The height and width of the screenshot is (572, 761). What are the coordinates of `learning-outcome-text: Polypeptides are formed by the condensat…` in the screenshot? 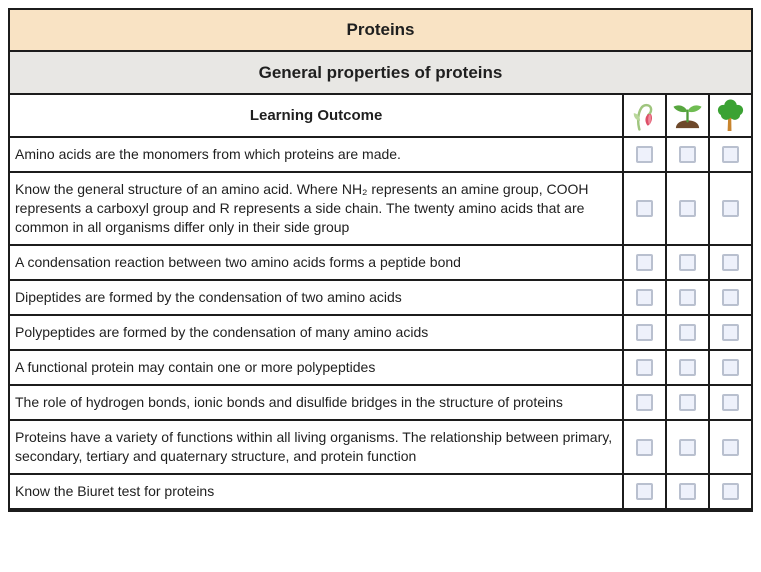 It's located at (317, 332).